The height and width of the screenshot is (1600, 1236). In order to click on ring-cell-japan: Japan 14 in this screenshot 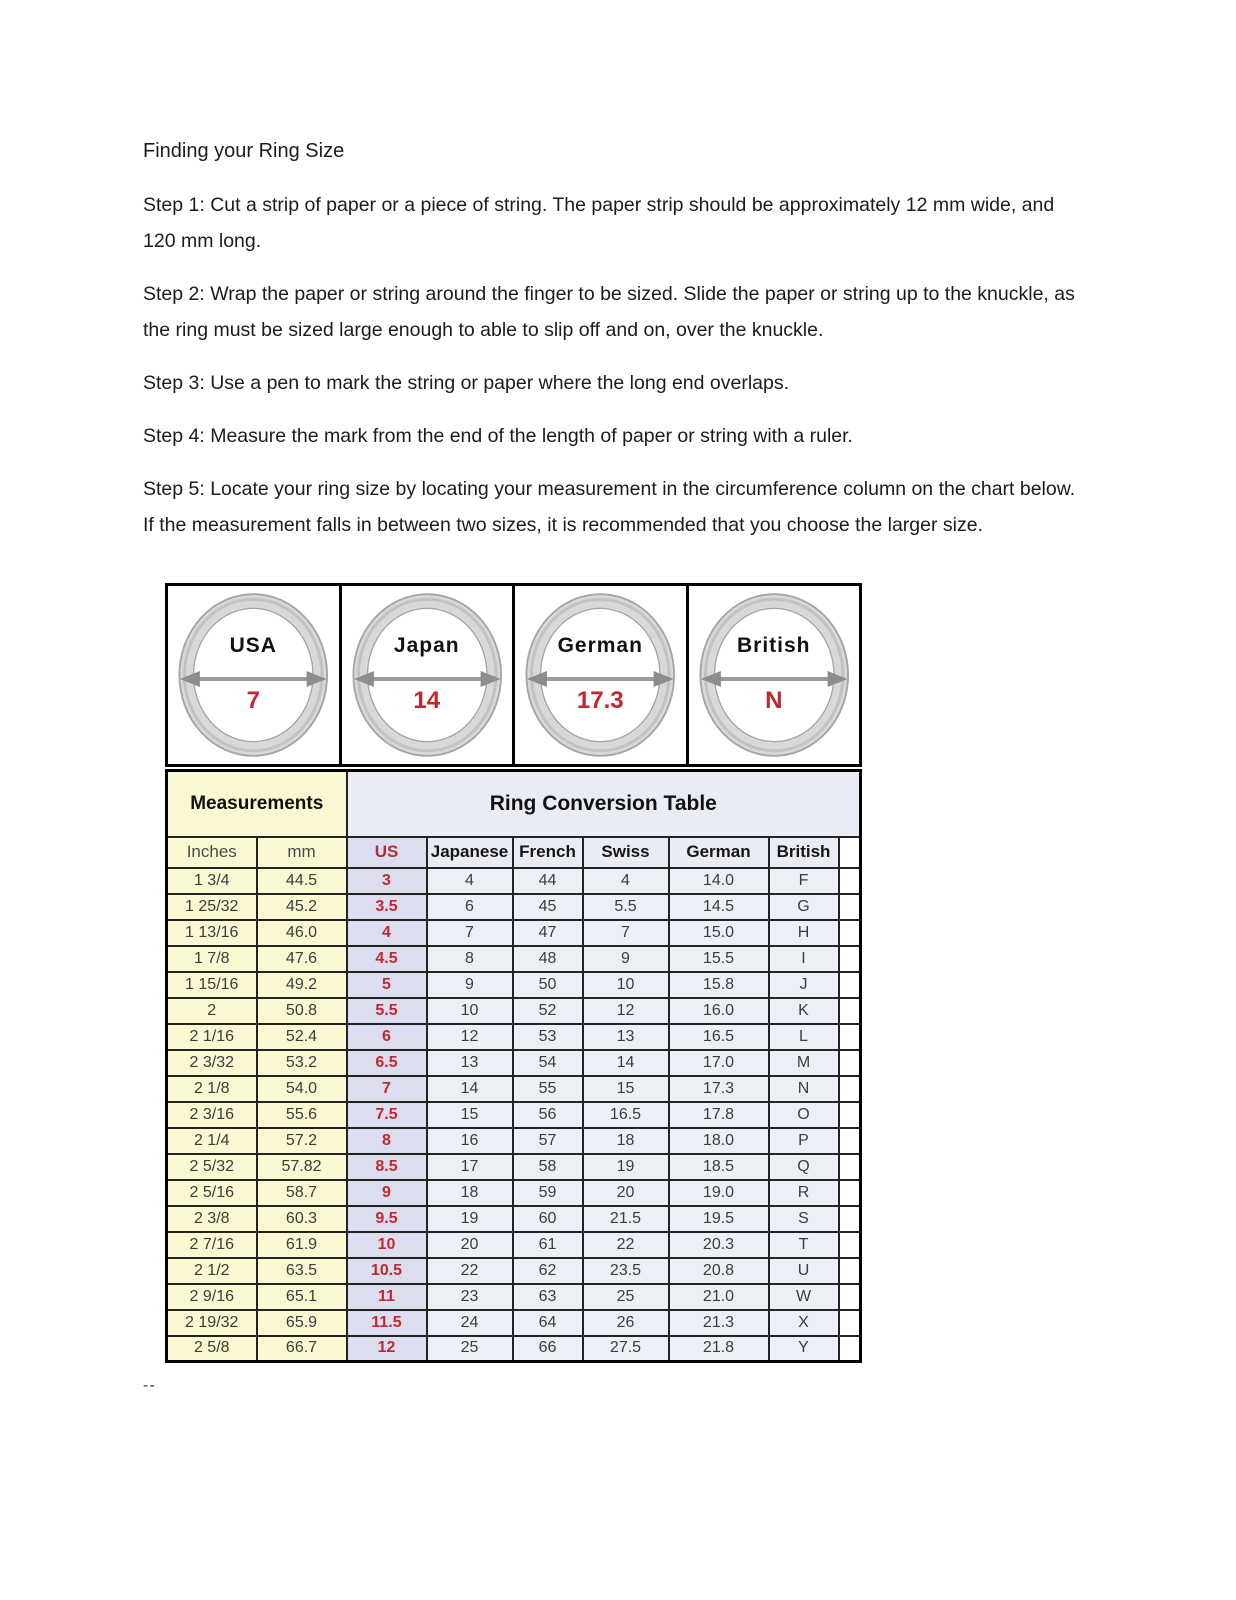, I will do `click(425, 675)`.